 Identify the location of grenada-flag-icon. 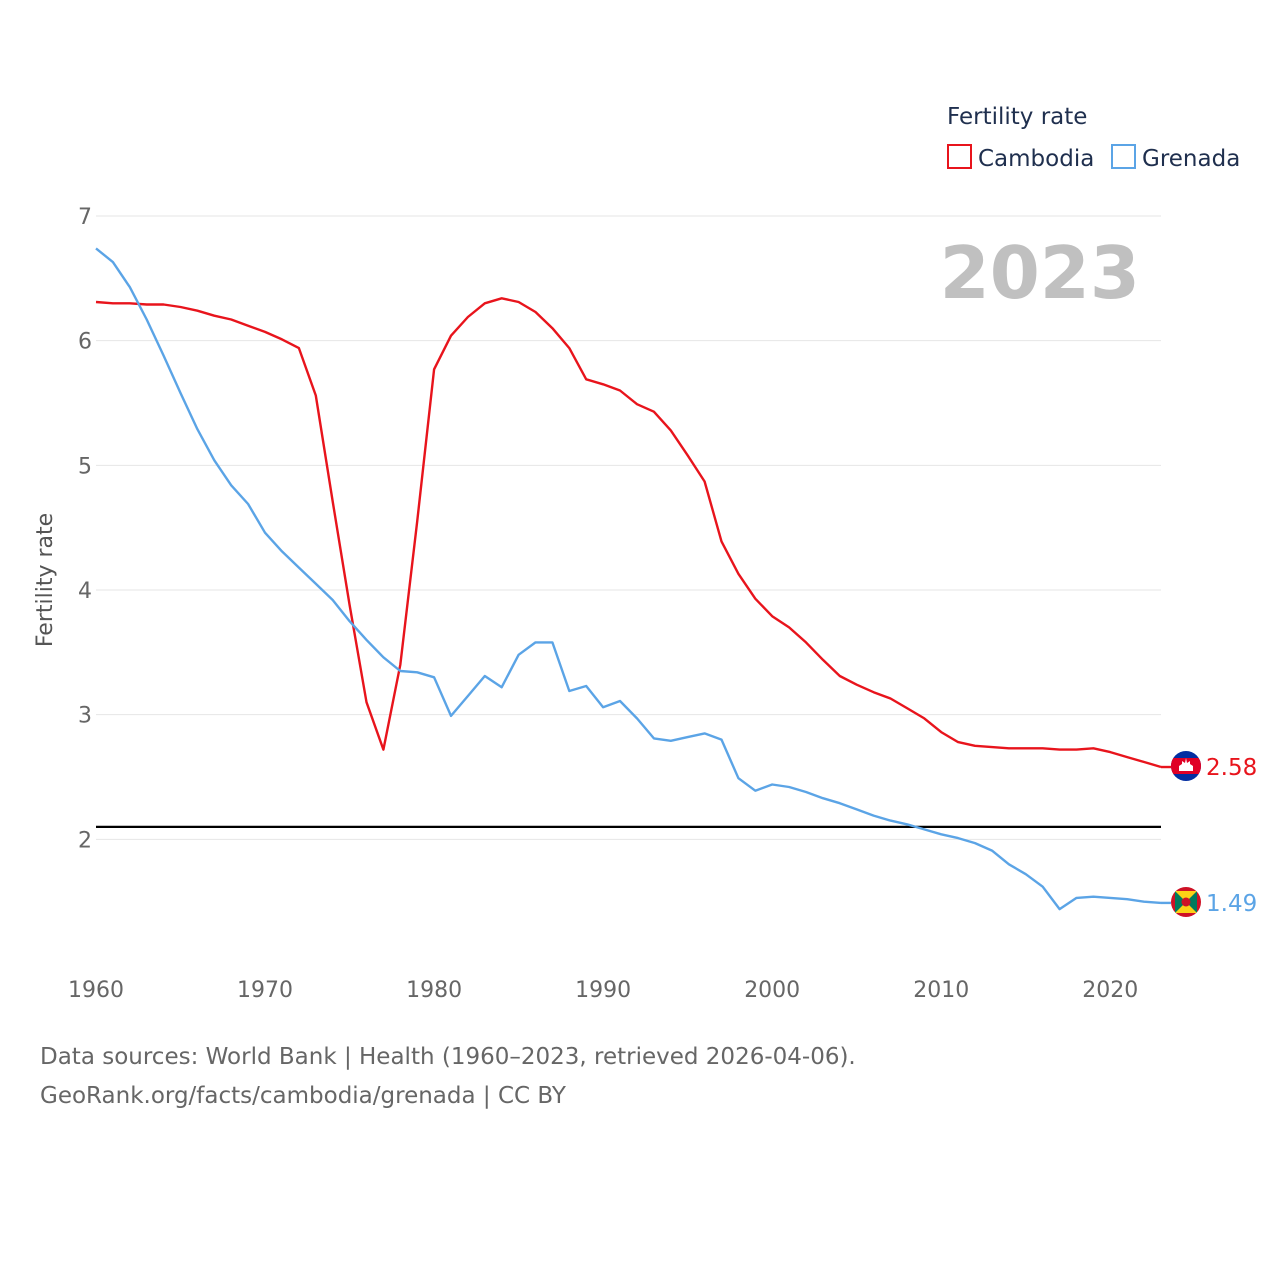
(1186, 902).